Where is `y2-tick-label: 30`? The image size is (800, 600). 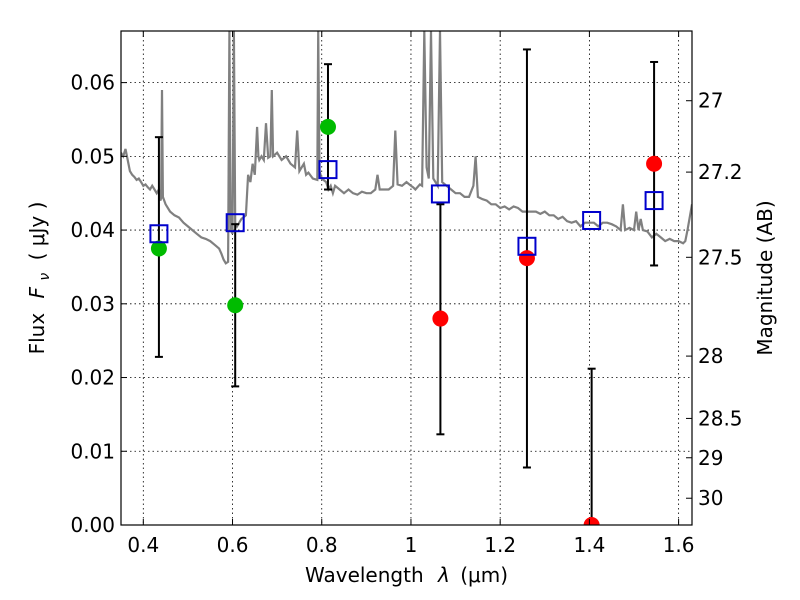
y2-tick-label: 30 is located at coordinates (710, 498).